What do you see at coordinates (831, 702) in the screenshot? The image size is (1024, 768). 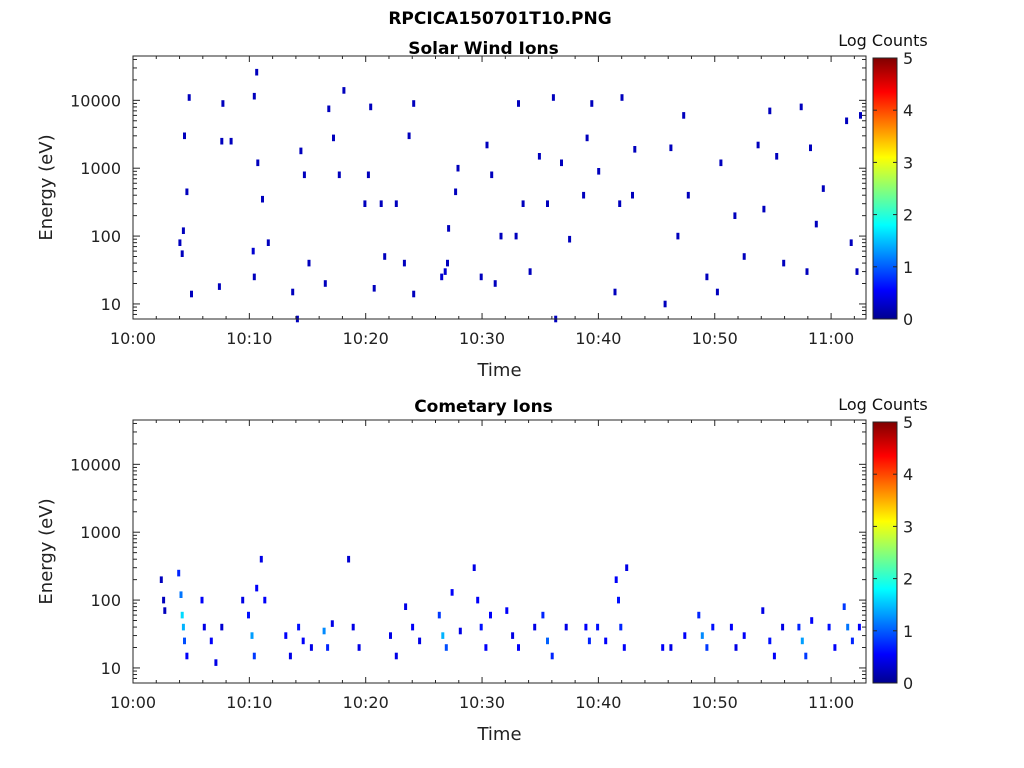 I see `x-tick-label: 11:00` at bounding box center [831, 702].